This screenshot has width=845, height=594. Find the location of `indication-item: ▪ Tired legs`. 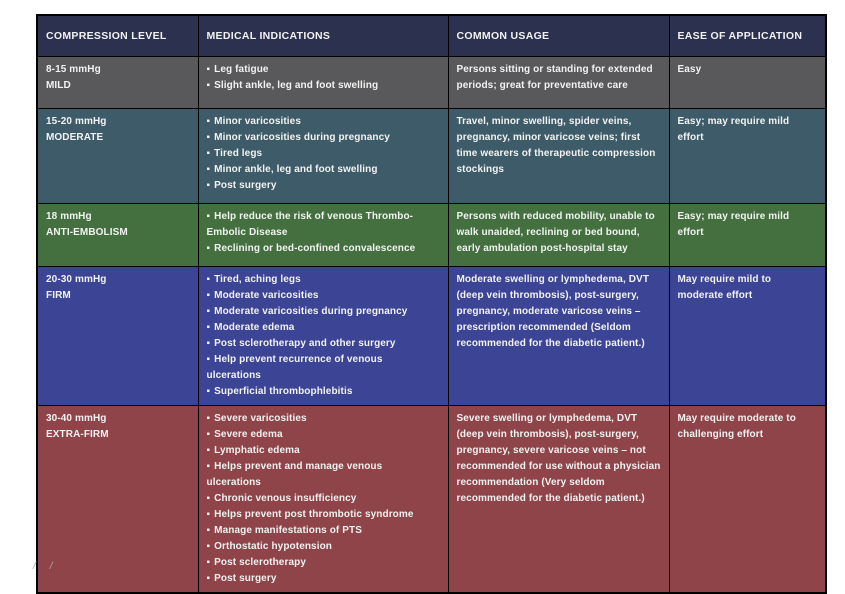

indication-item: ▪ Tired legs is located at coordinates (323, 154).